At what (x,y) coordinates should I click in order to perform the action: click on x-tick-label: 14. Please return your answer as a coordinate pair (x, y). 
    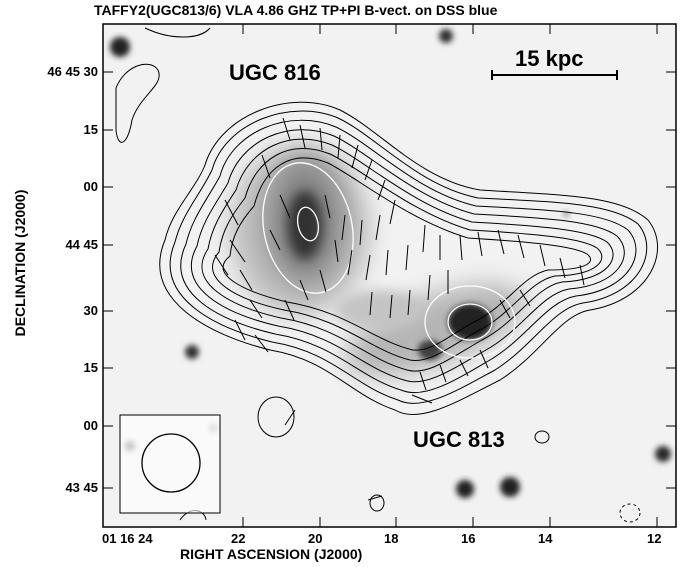
    Looking at the image, I should click on (545, 538).